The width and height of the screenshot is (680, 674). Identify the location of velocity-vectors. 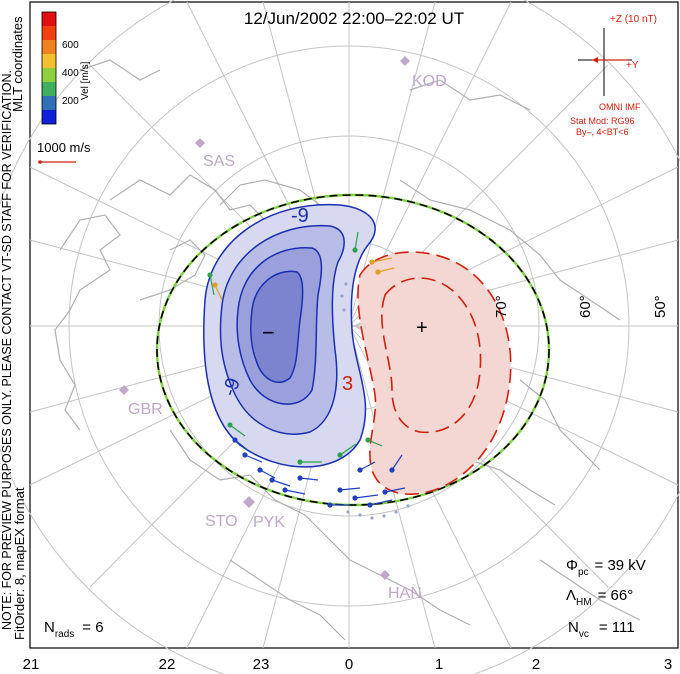
(308, 375).